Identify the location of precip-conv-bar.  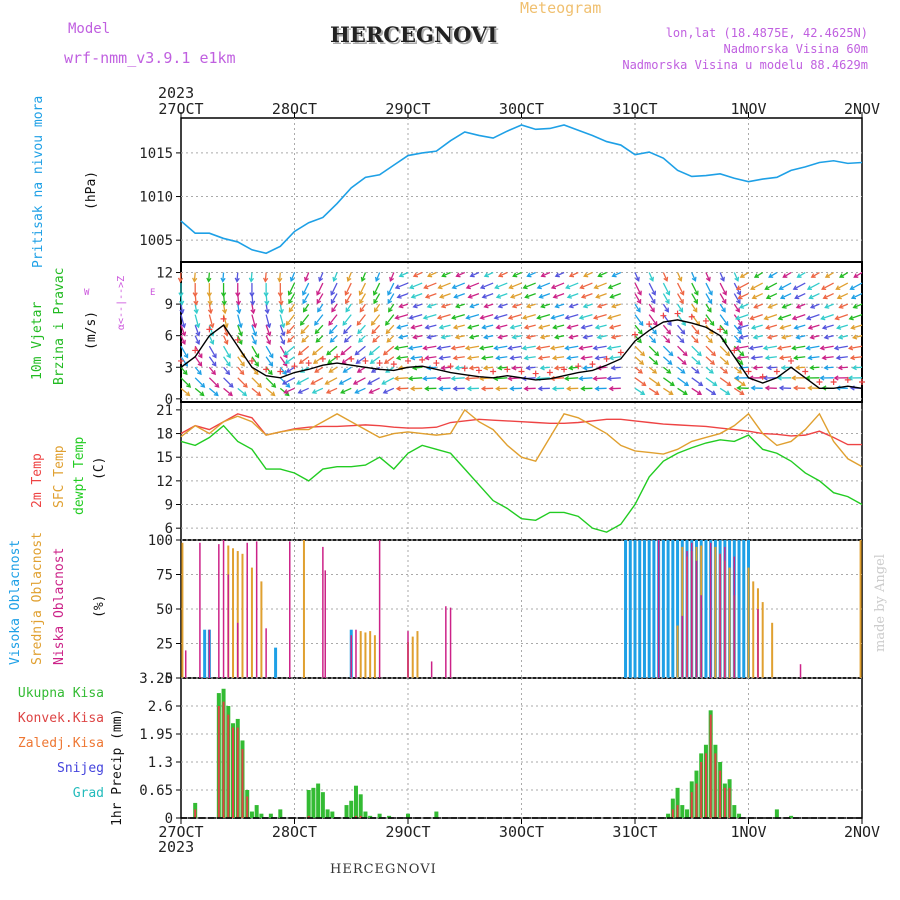
(228, 766).